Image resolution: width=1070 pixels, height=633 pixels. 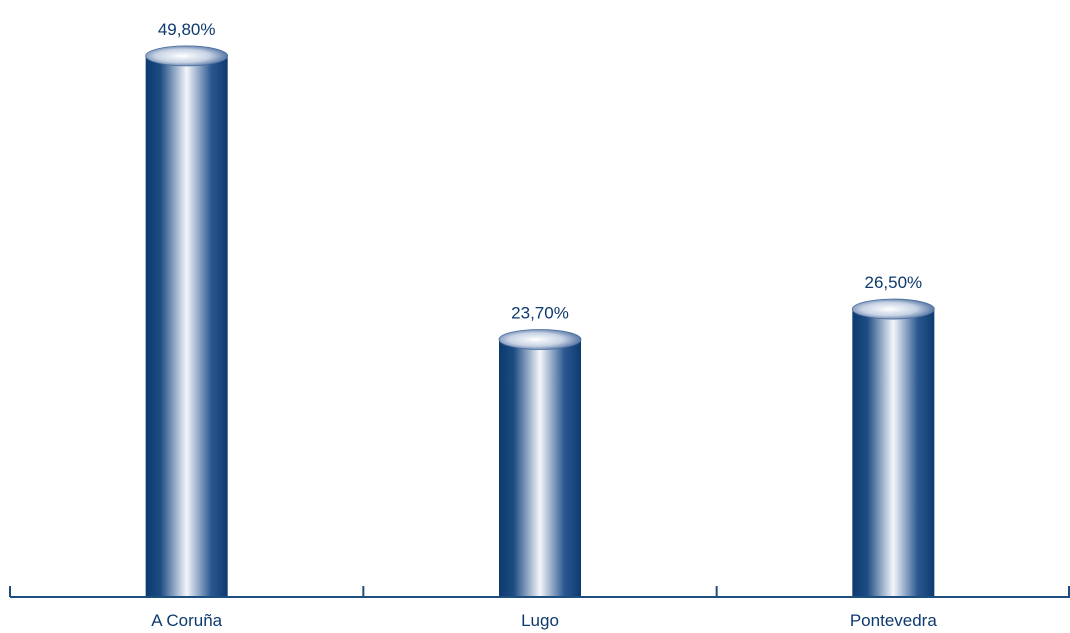 I want to click on data-label: 26,50%, so click(x=893, y=282).